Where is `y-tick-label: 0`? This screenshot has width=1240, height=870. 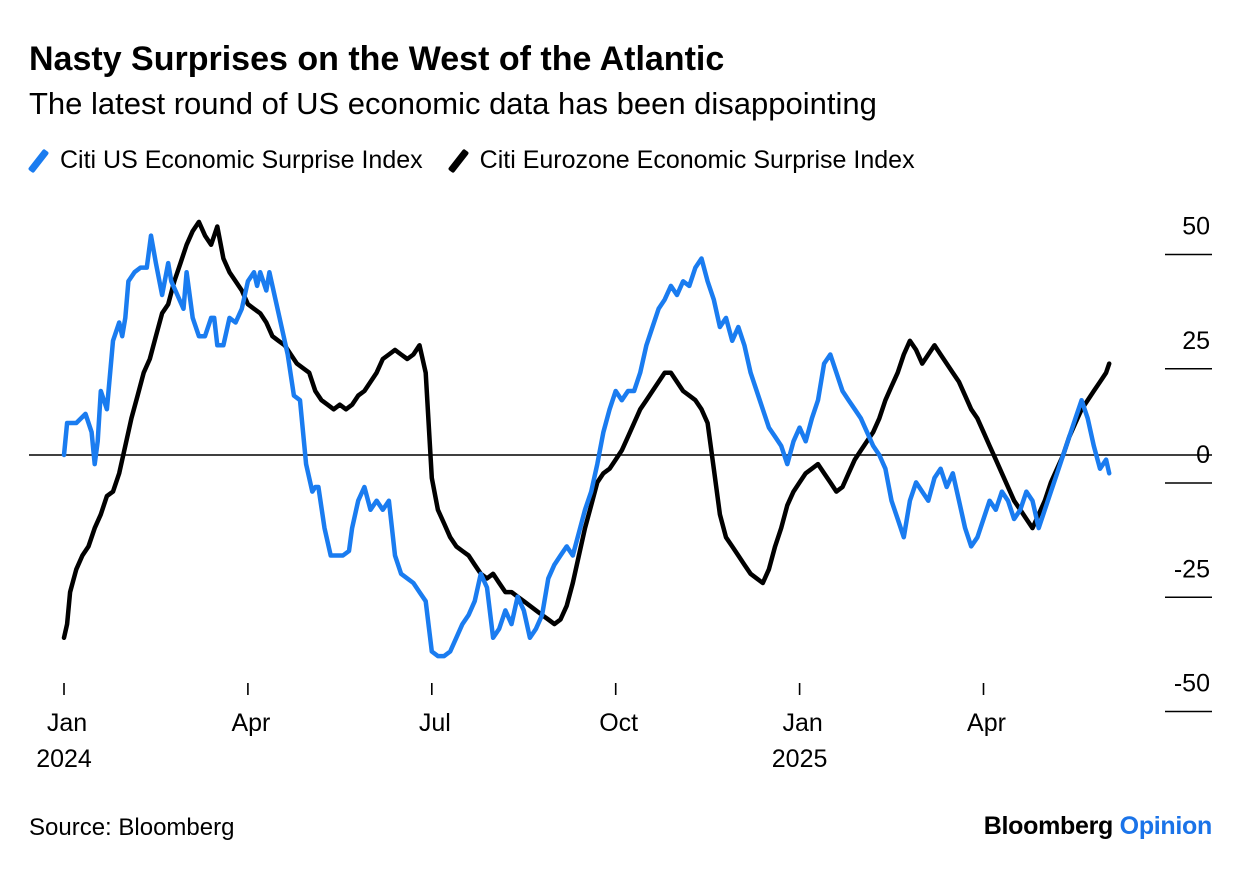 y-tick-label: 0 is located at coordinates (1203, 455).